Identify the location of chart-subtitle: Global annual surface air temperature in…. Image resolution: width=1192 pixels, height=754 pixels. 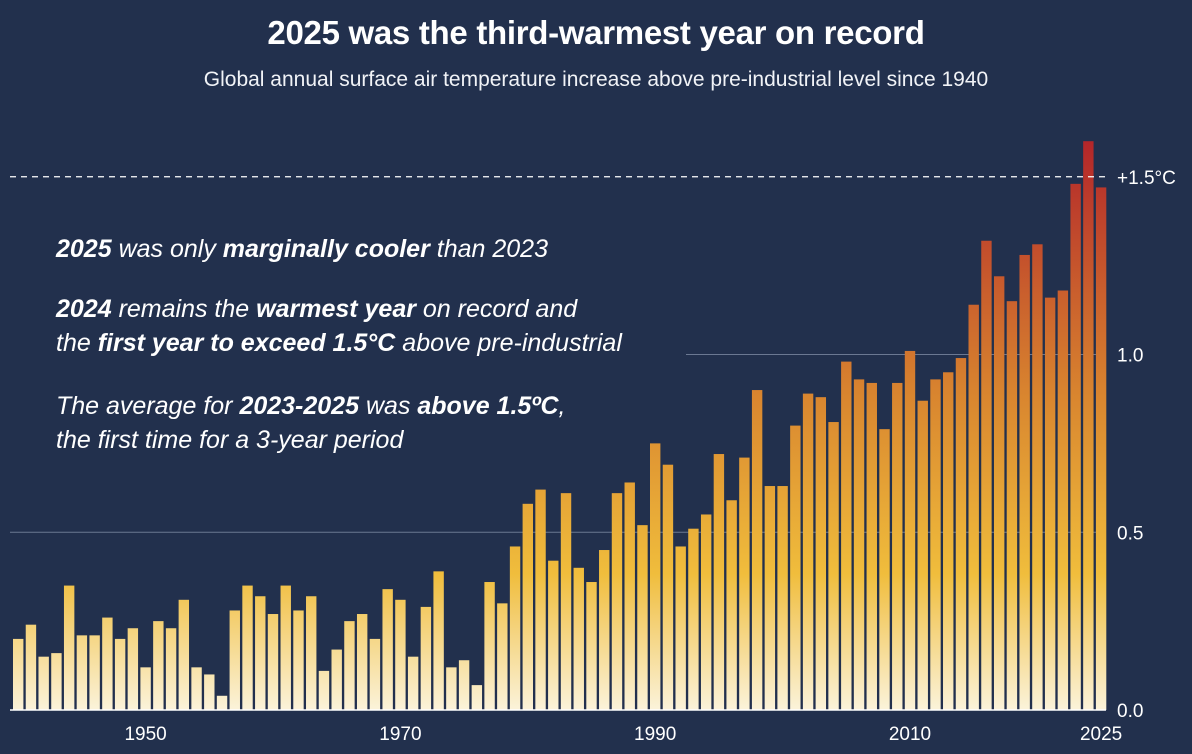
(596, 79).